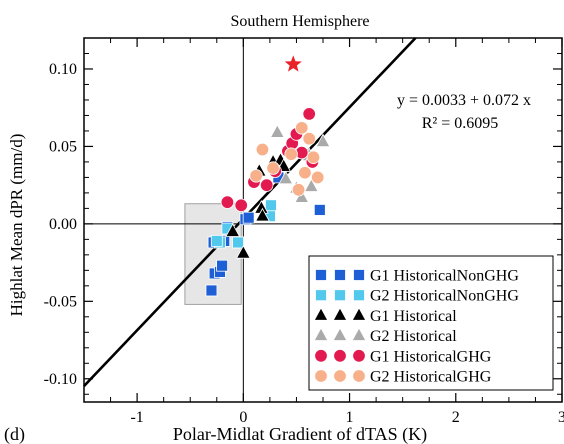 This screenshot has height=444, width=564. I want to click on y-tick-label: -0.10, so click(60, 379).